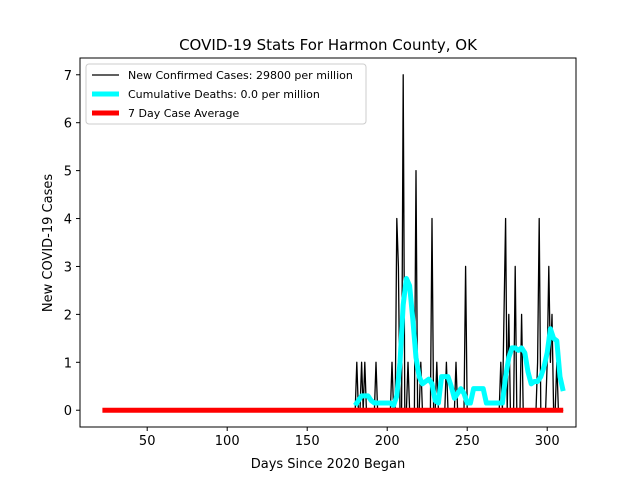 The width and height of the screenshot is (640, 480). What do you see at coordinates (467, 441) in the screenshot?
I see `x-tick-label-250: 250` at bounding box center [467, 441].